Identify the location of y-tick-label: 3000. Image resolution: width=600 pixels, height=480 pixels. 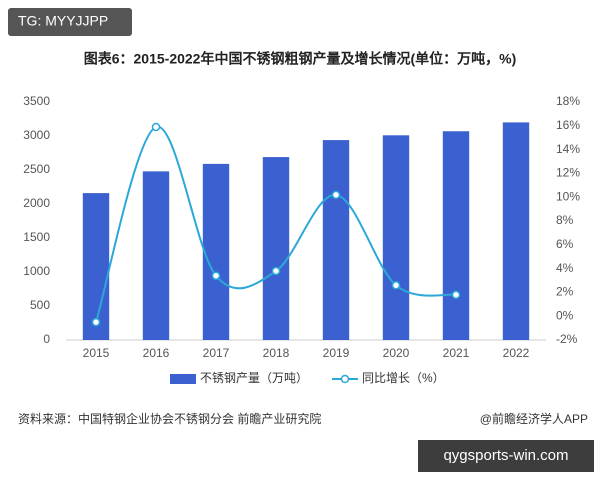
(36, 135).